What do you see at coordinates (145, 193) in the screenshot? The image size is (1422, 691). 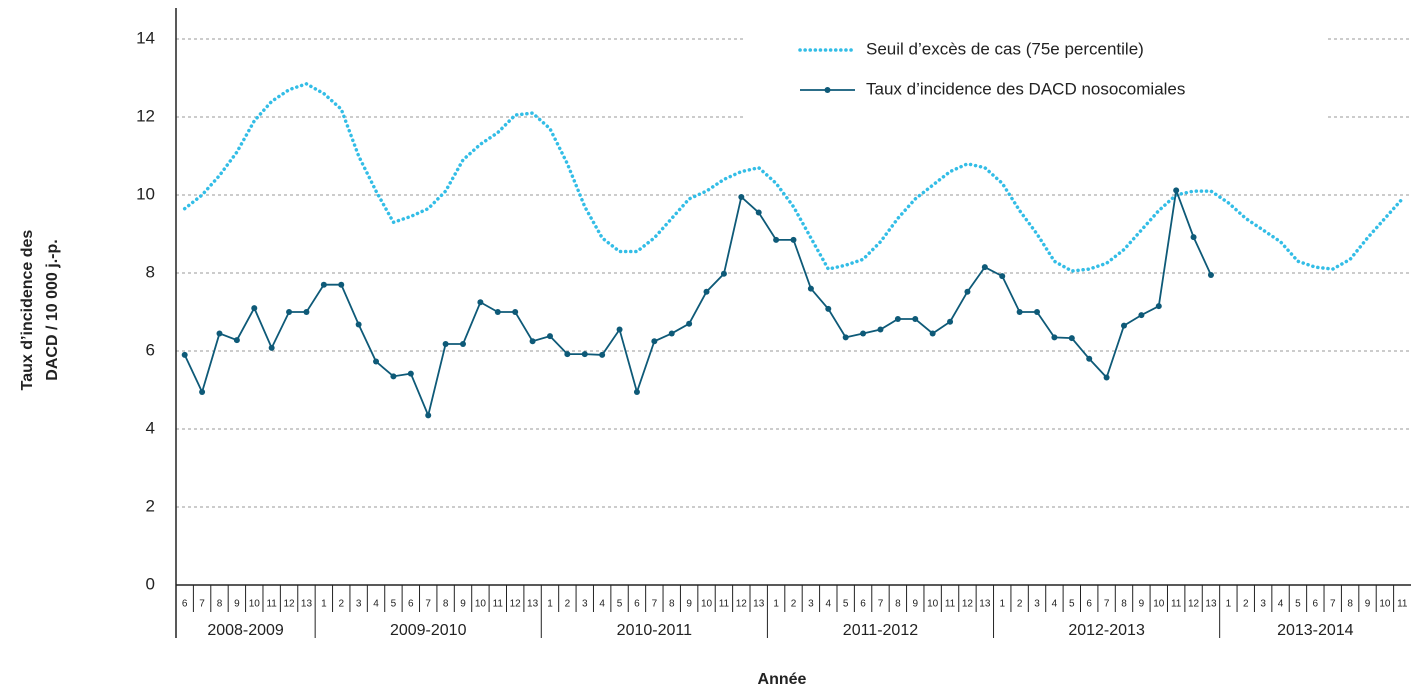 I see `y-tick-label: 10` at bounding box center [145, 193].